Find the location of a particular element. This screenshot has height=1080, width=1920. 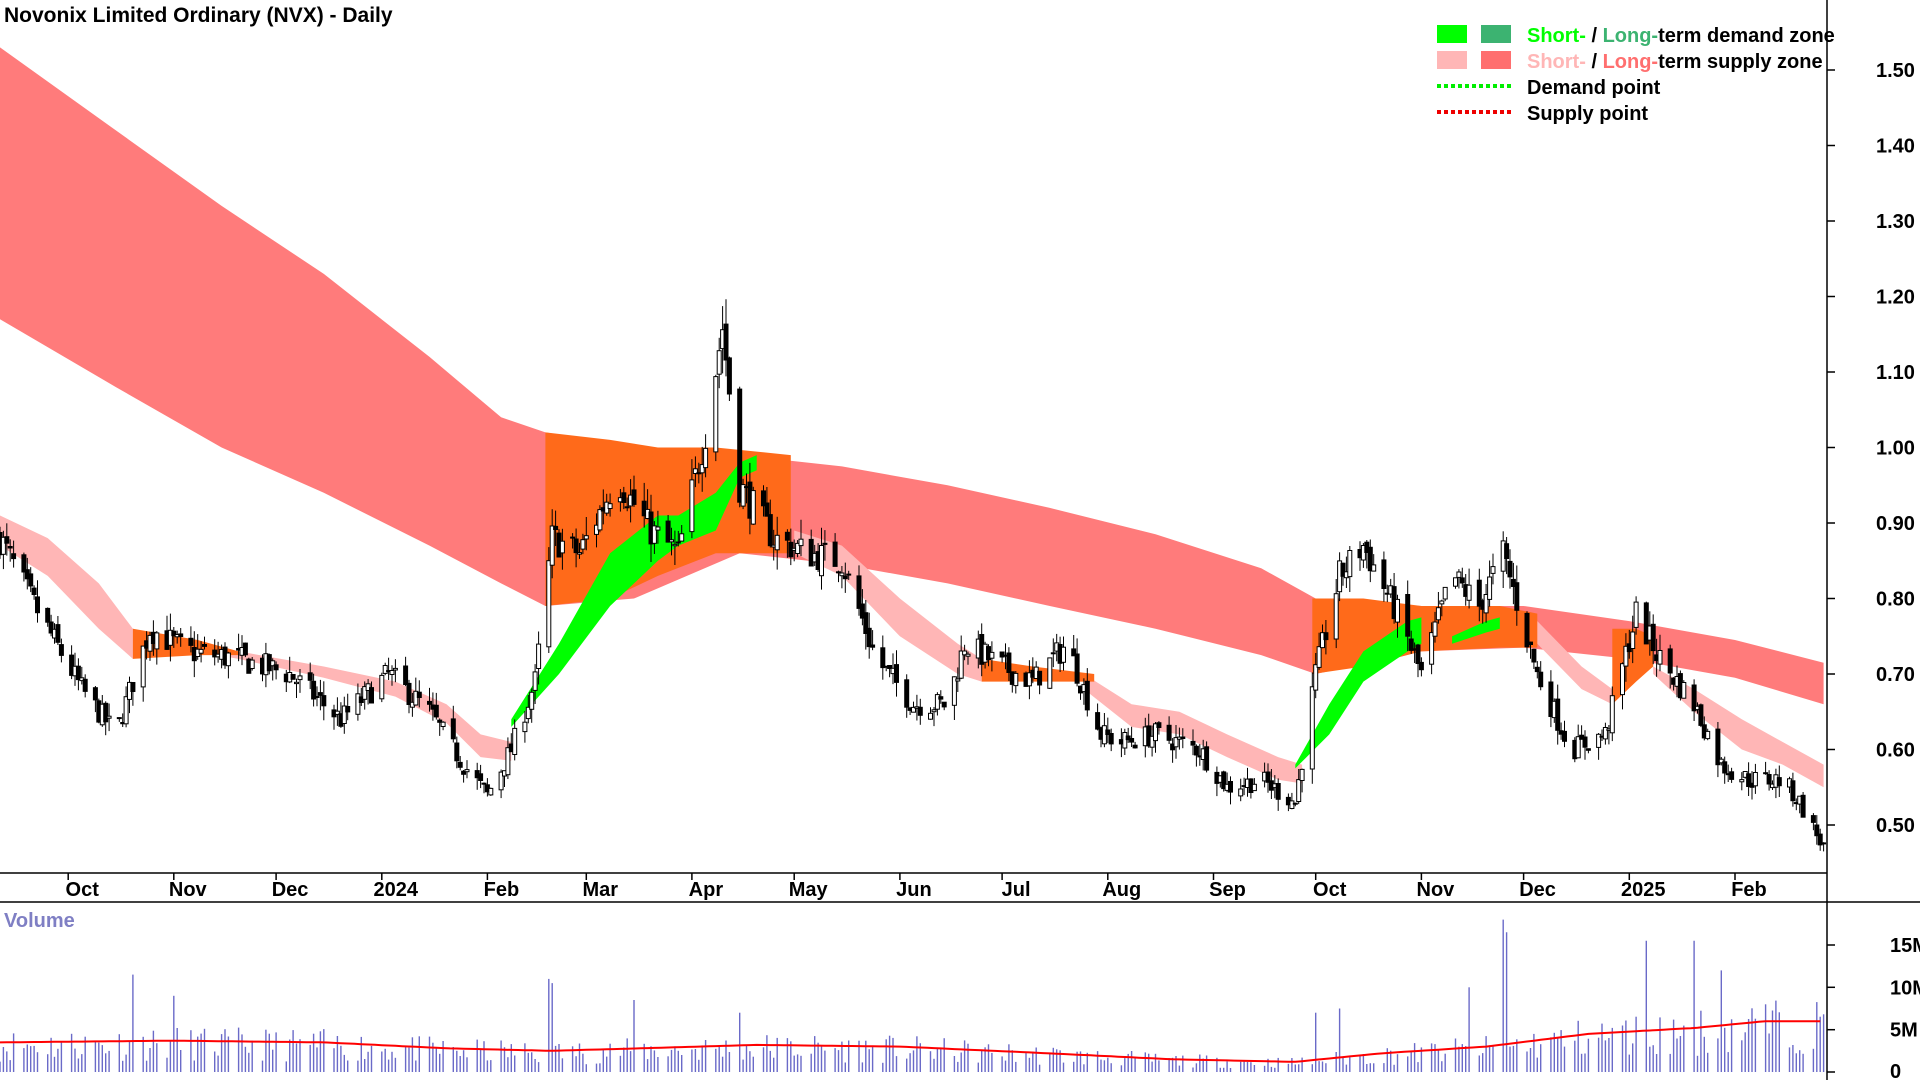

legend-swatch-long is located at coordinates (1496, 60).